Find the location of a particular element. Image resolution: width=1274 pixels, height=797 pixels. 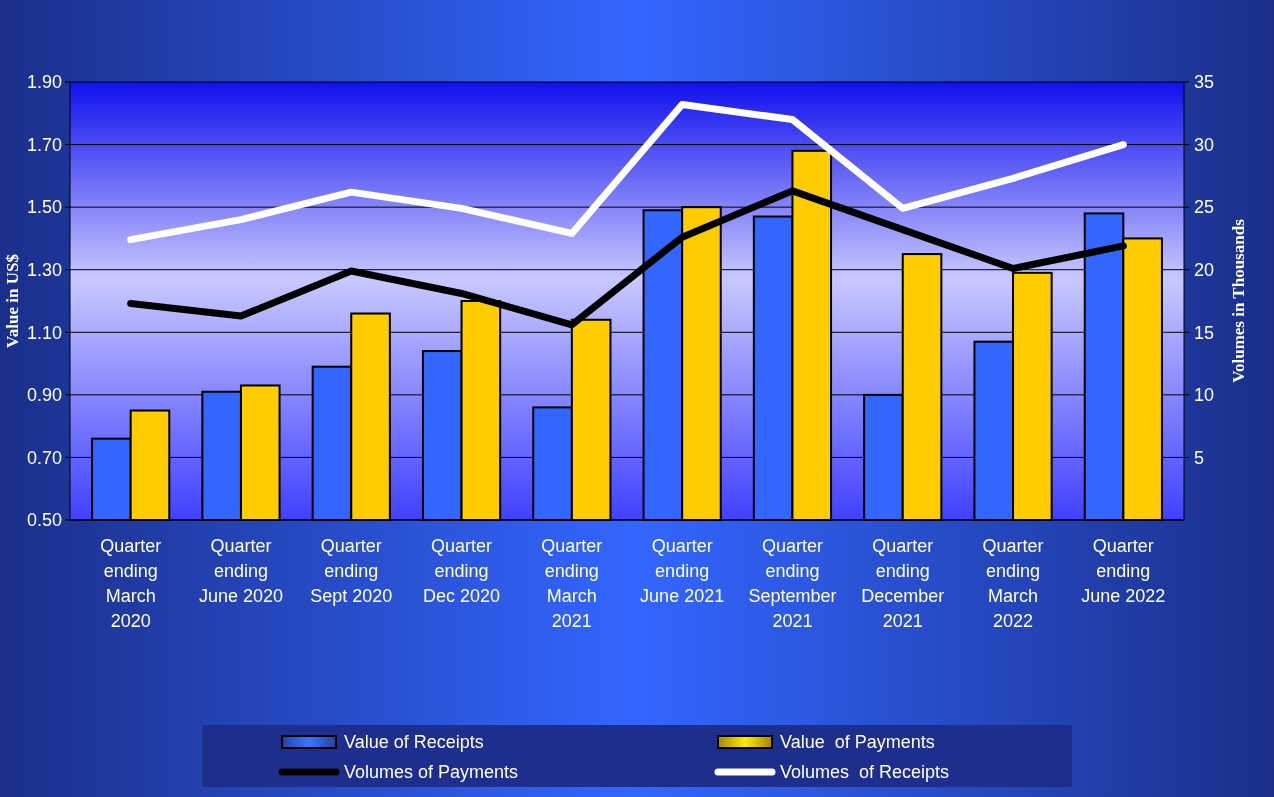

x-tick-label: Quarter ending June 2020 is located at coordinates (240, 571).